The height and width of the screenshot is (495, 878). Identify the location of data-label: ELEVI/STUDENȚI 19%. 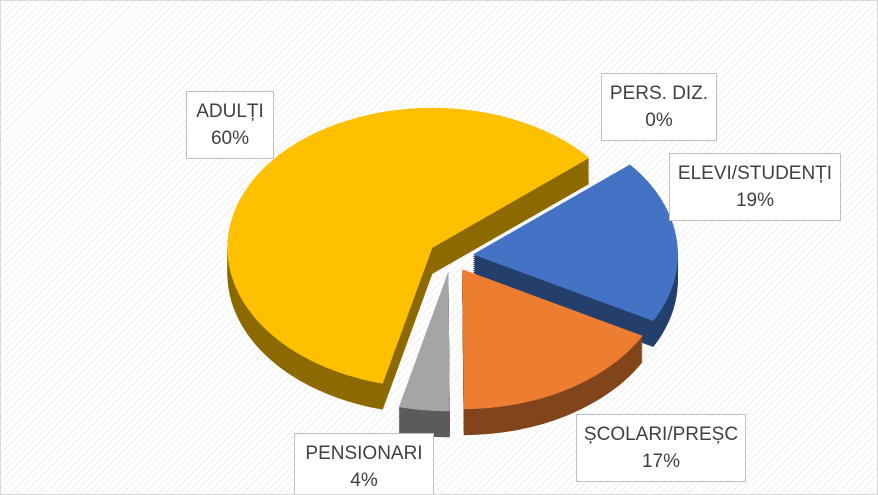
(755, 187).